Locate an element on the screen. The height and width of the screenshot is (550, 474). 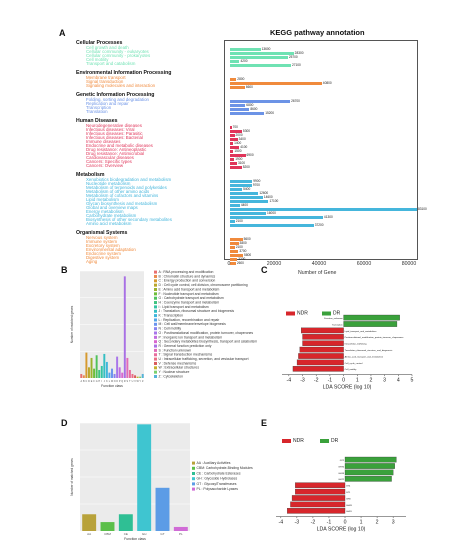
legend-label: H : Coenzyme transport and metabolism is located at coordinates (189, 302).